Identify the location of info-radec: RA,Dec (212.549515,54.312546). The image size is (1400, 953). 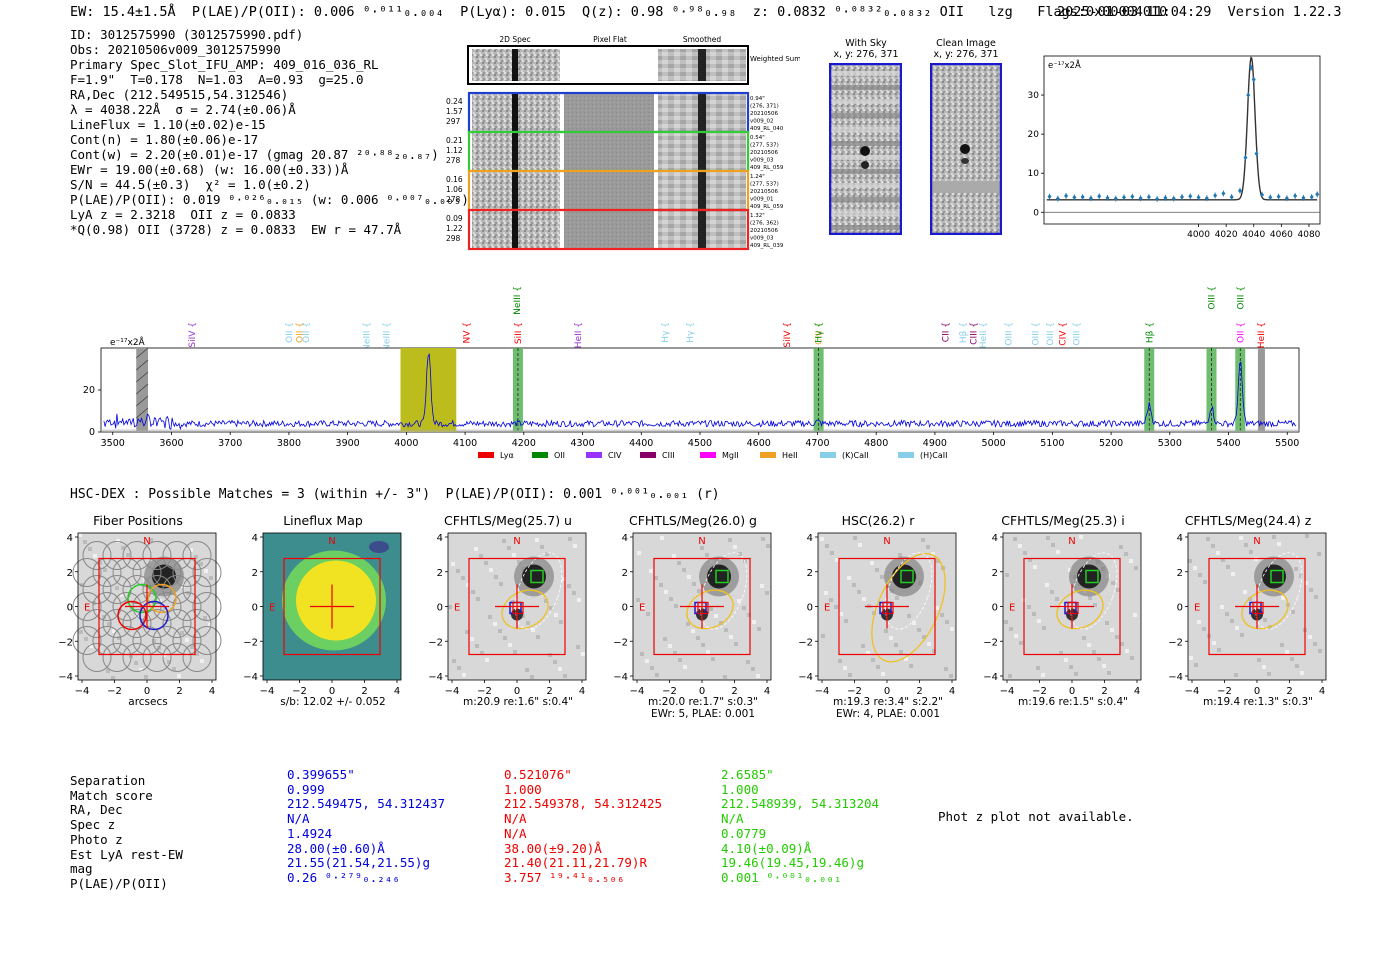
(179, 94).